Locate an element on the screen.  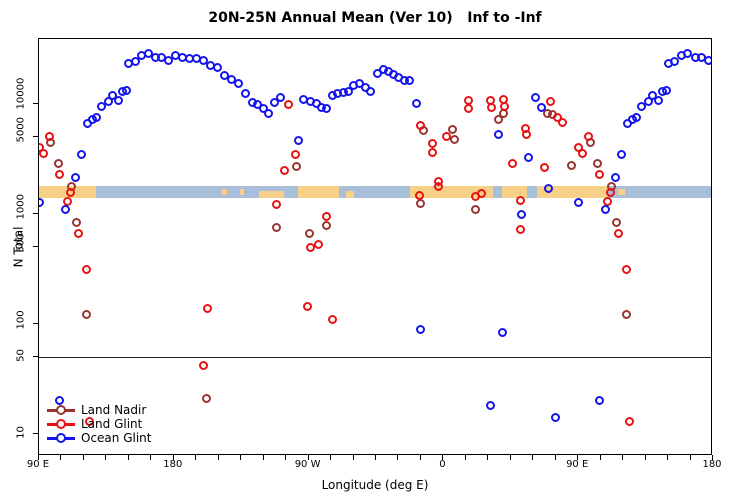
y-tick-label: 5000 is located at coordinates (21, 130).